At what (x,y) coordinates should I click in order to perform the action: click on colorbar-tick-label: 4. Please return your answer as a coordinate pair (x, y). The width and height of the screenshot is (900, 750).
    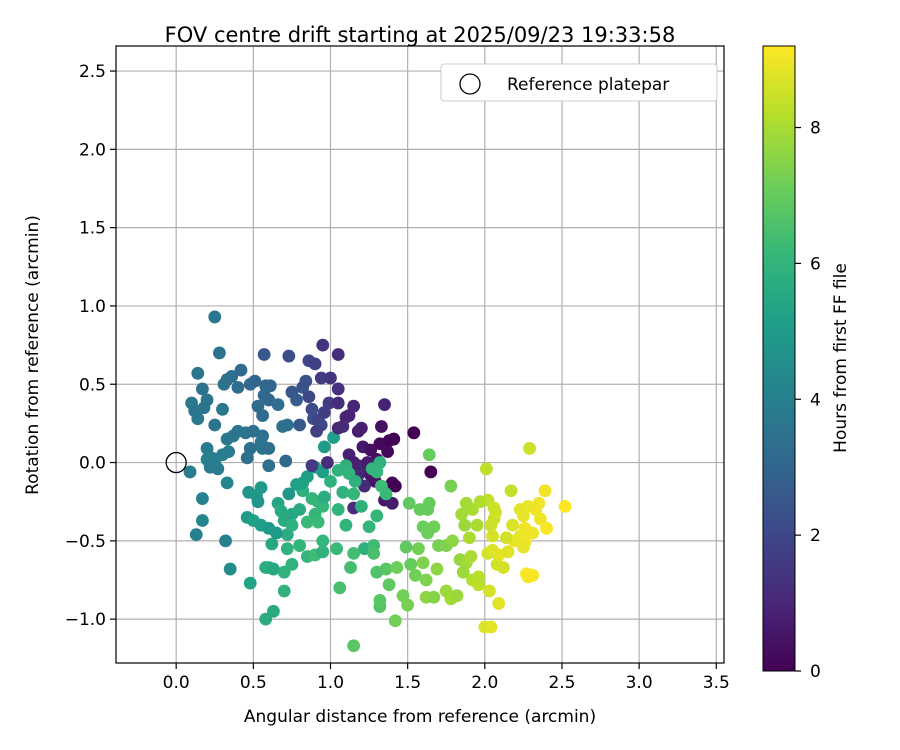
    Looking at the image, I should click on (815, 400).